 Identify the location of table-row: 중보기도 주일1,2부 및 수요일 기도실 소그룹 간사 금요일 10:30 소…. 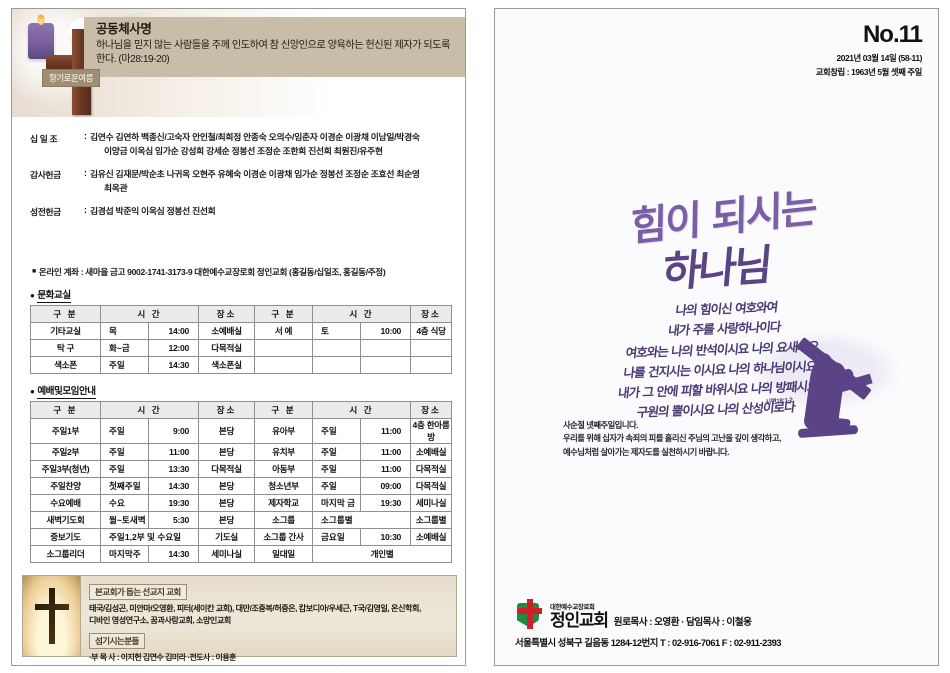
(241, 537).